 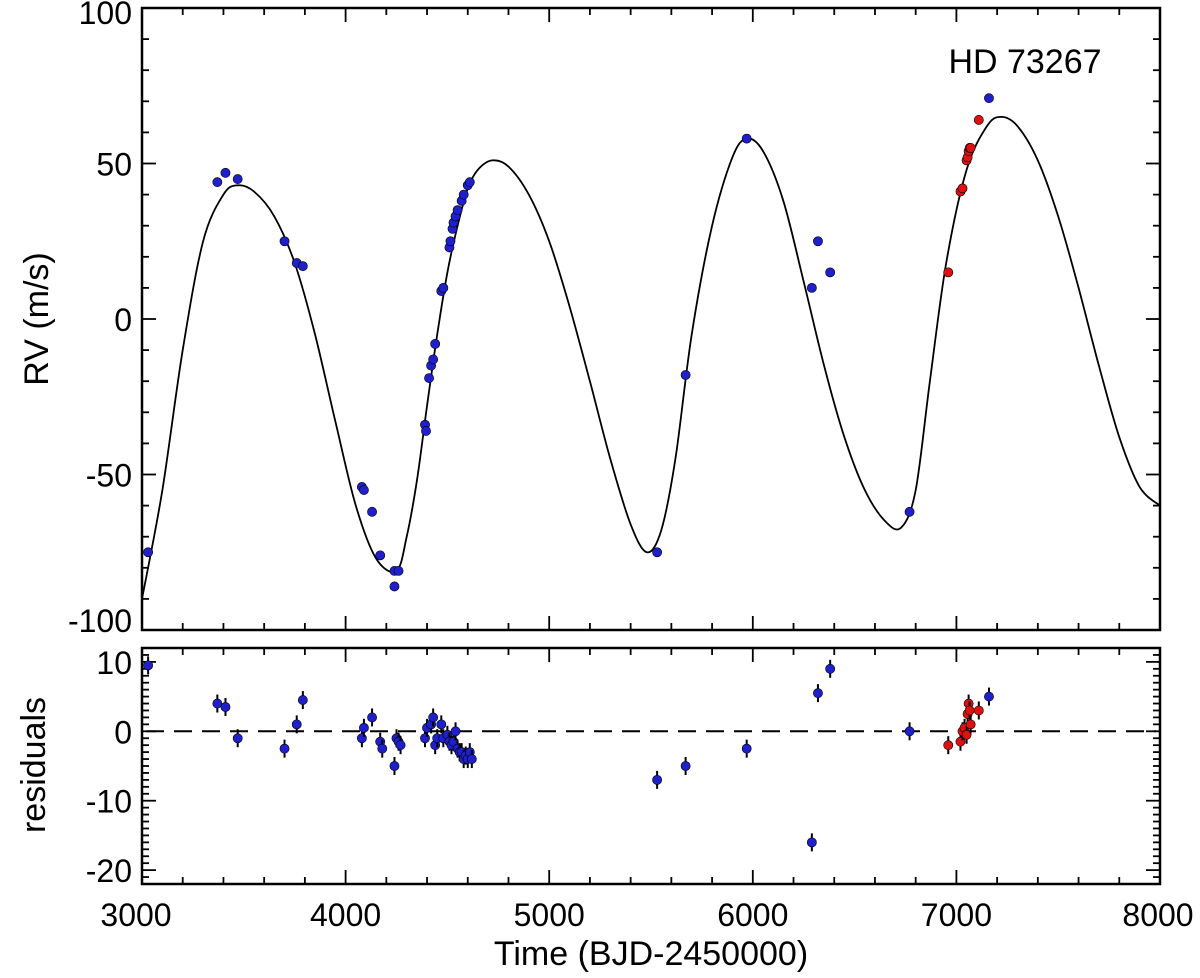 I want to click on rv-y-axis-label: RV (m/s), so click(x=37, y=318).